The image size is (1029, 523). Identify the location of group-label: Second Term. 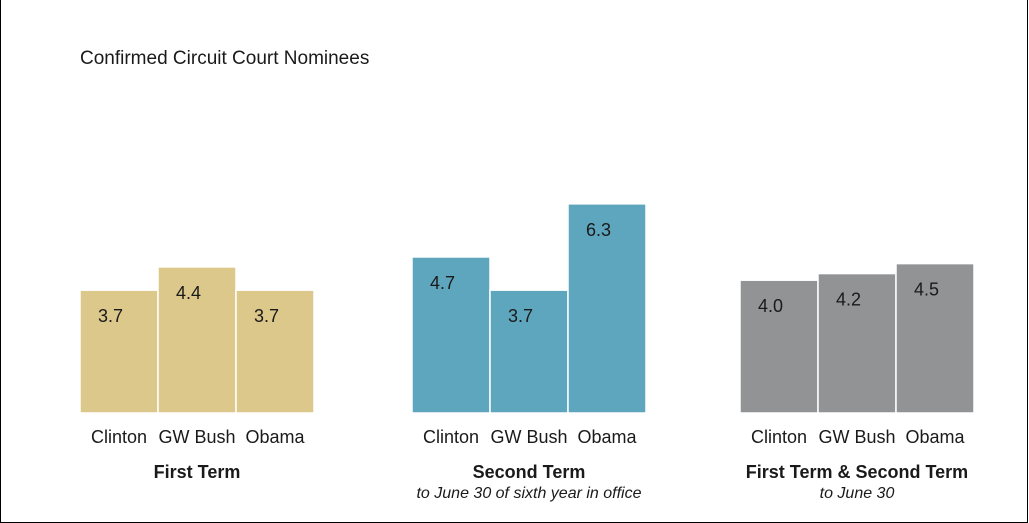
(529, 472).